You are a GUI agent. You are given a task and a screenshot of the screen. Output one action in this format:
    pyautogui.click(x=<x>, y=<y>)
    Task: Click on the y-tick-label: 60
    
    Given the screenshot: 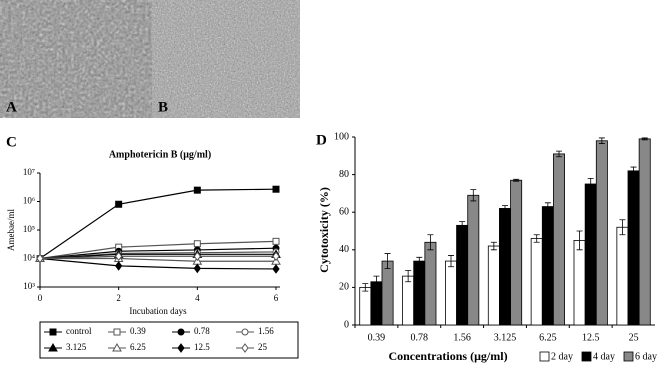 What is the action you would take?
    pyautogui.click(x=344, y=211)
    